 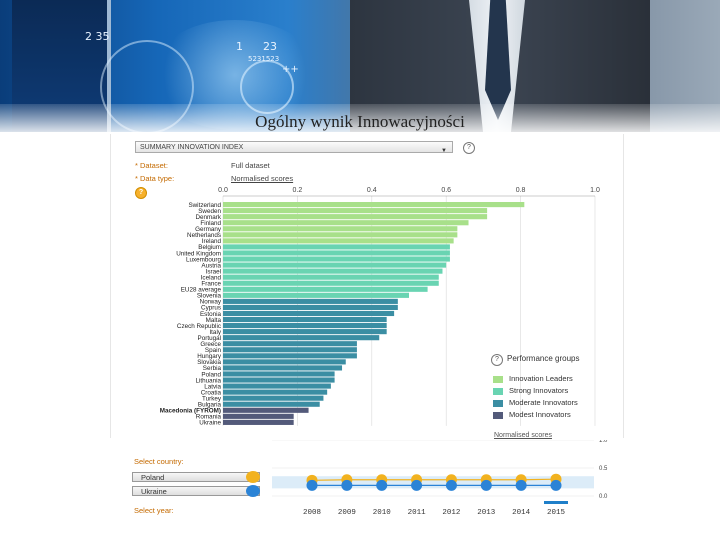 What do you see at coordinates (312, 513) in the screenshot?
I see `year-label: 2008` at bounding box center [312, 513].